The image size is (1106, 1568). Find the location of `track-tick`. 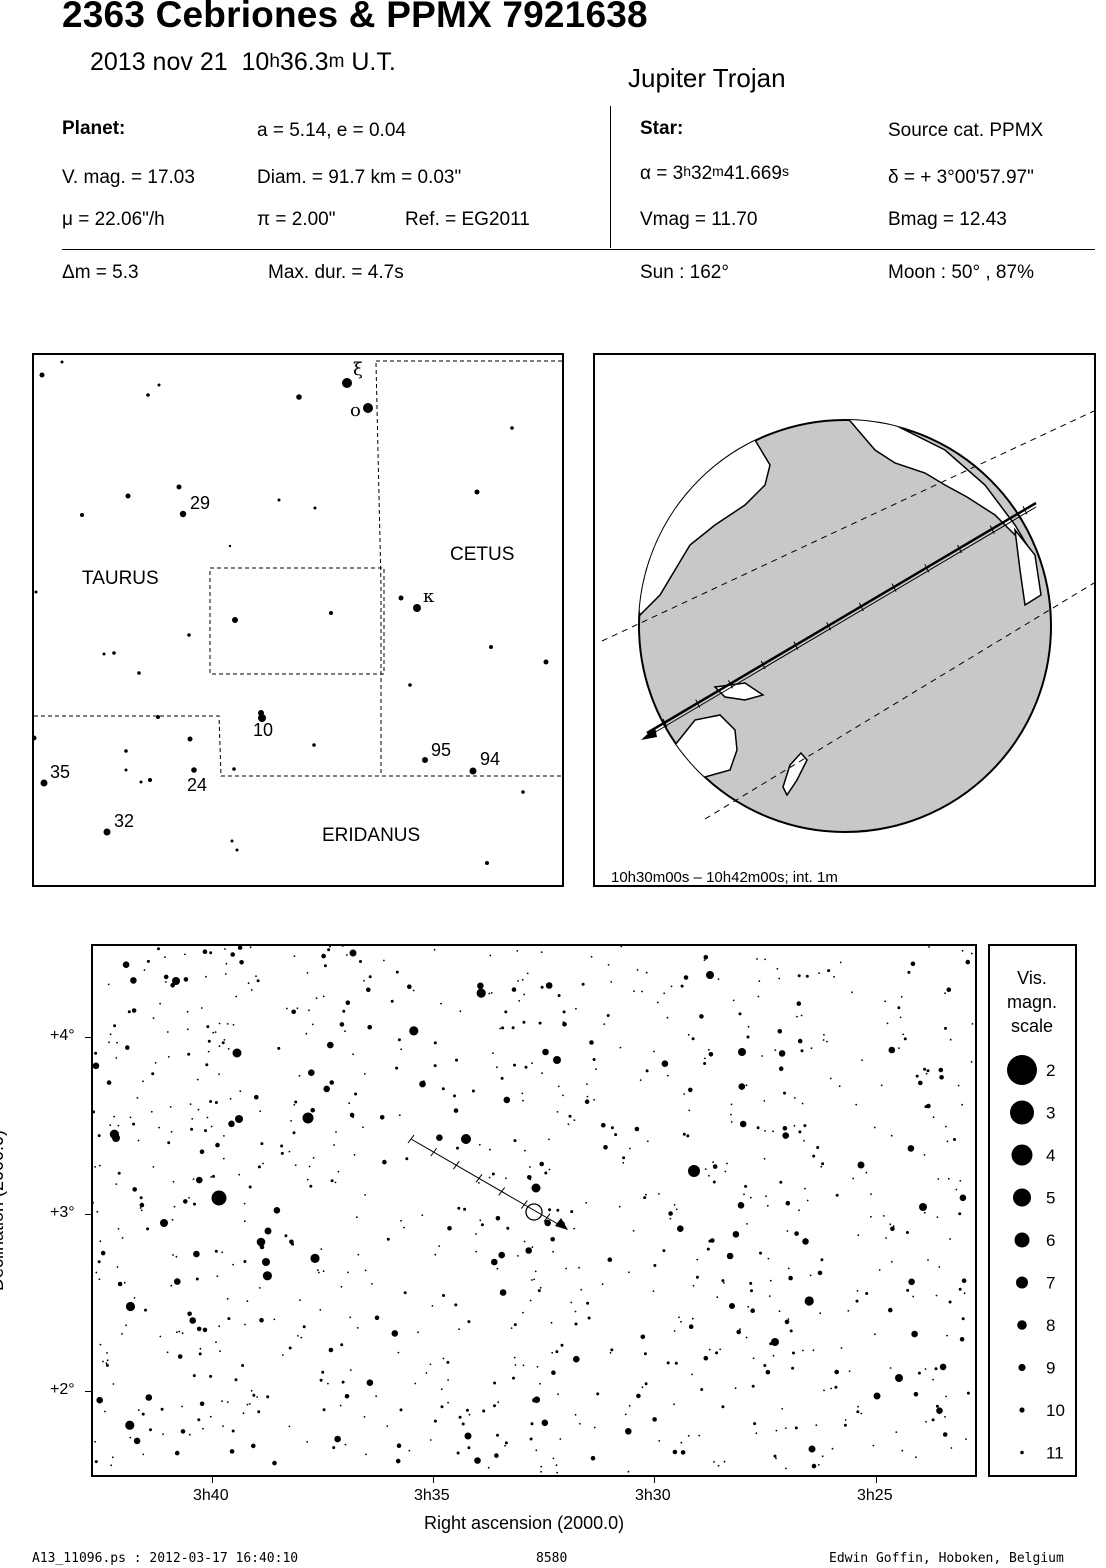

track-tick is located at coordinates (434, 1152).